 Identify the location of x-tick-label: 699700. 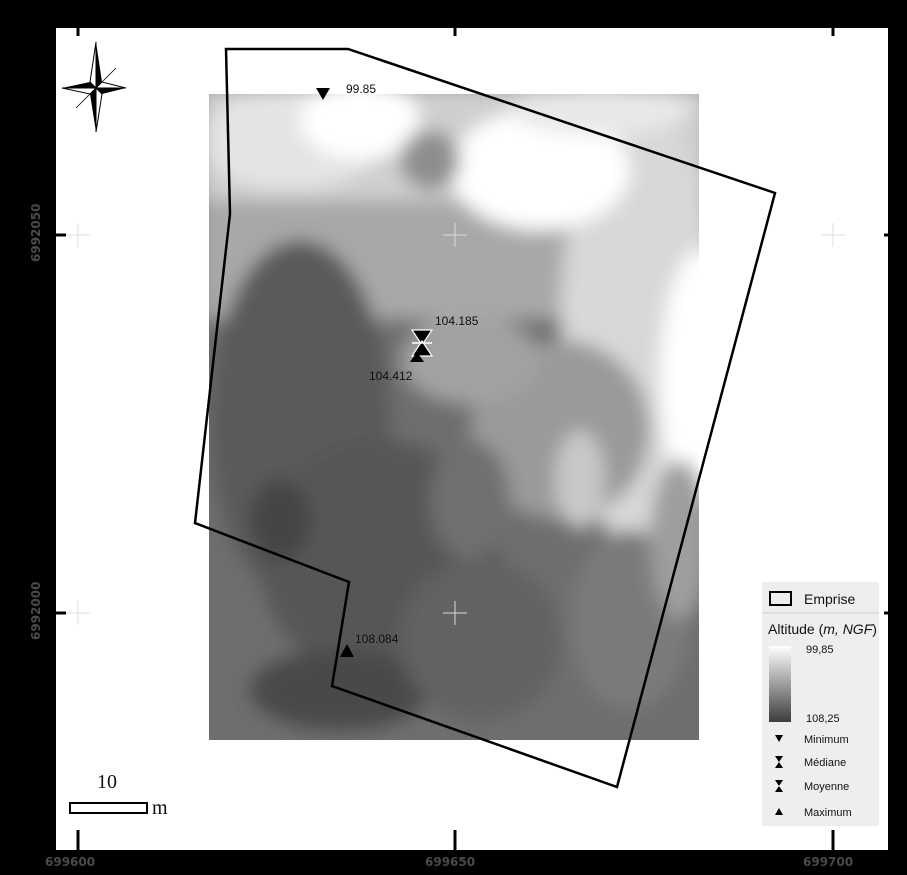
(828, 862).